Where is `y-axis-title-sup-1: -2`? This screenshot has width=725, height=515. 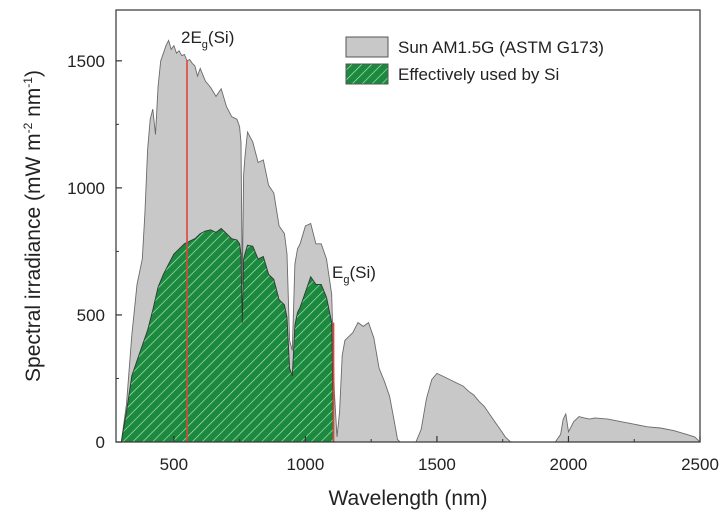 y-axis-title-sup-1: -2 is located at coordinates (28, 127).